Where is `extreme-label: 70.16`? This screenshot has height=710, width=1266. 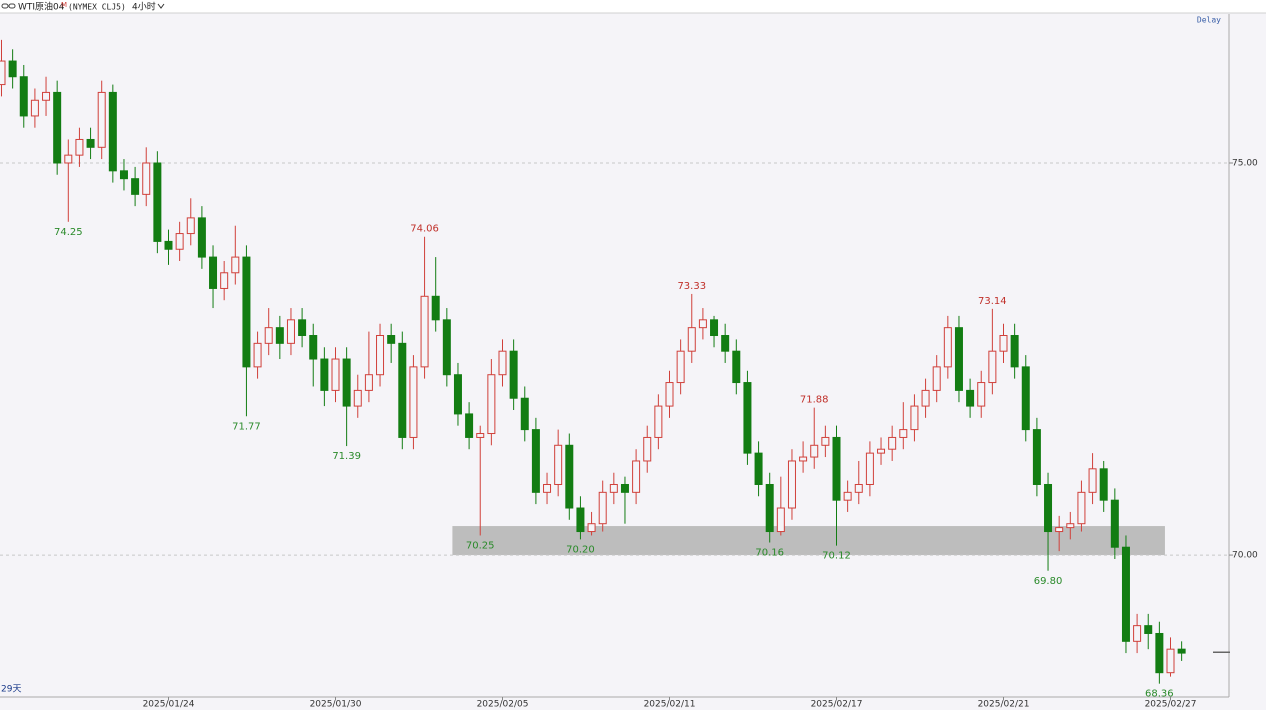 extreme-label: 70.16 is located at coordinates (769, 553).